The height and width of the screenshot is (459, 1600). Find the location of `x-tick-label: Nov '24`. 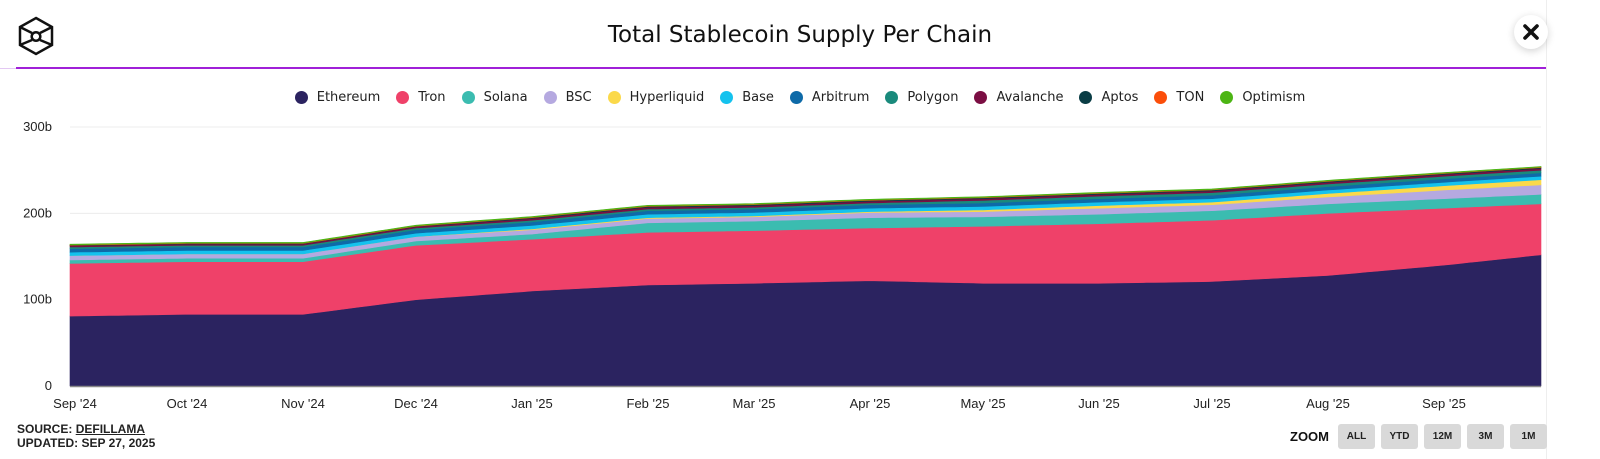

x-tick-label: Nov '24 is located at coordinates (303, 403).